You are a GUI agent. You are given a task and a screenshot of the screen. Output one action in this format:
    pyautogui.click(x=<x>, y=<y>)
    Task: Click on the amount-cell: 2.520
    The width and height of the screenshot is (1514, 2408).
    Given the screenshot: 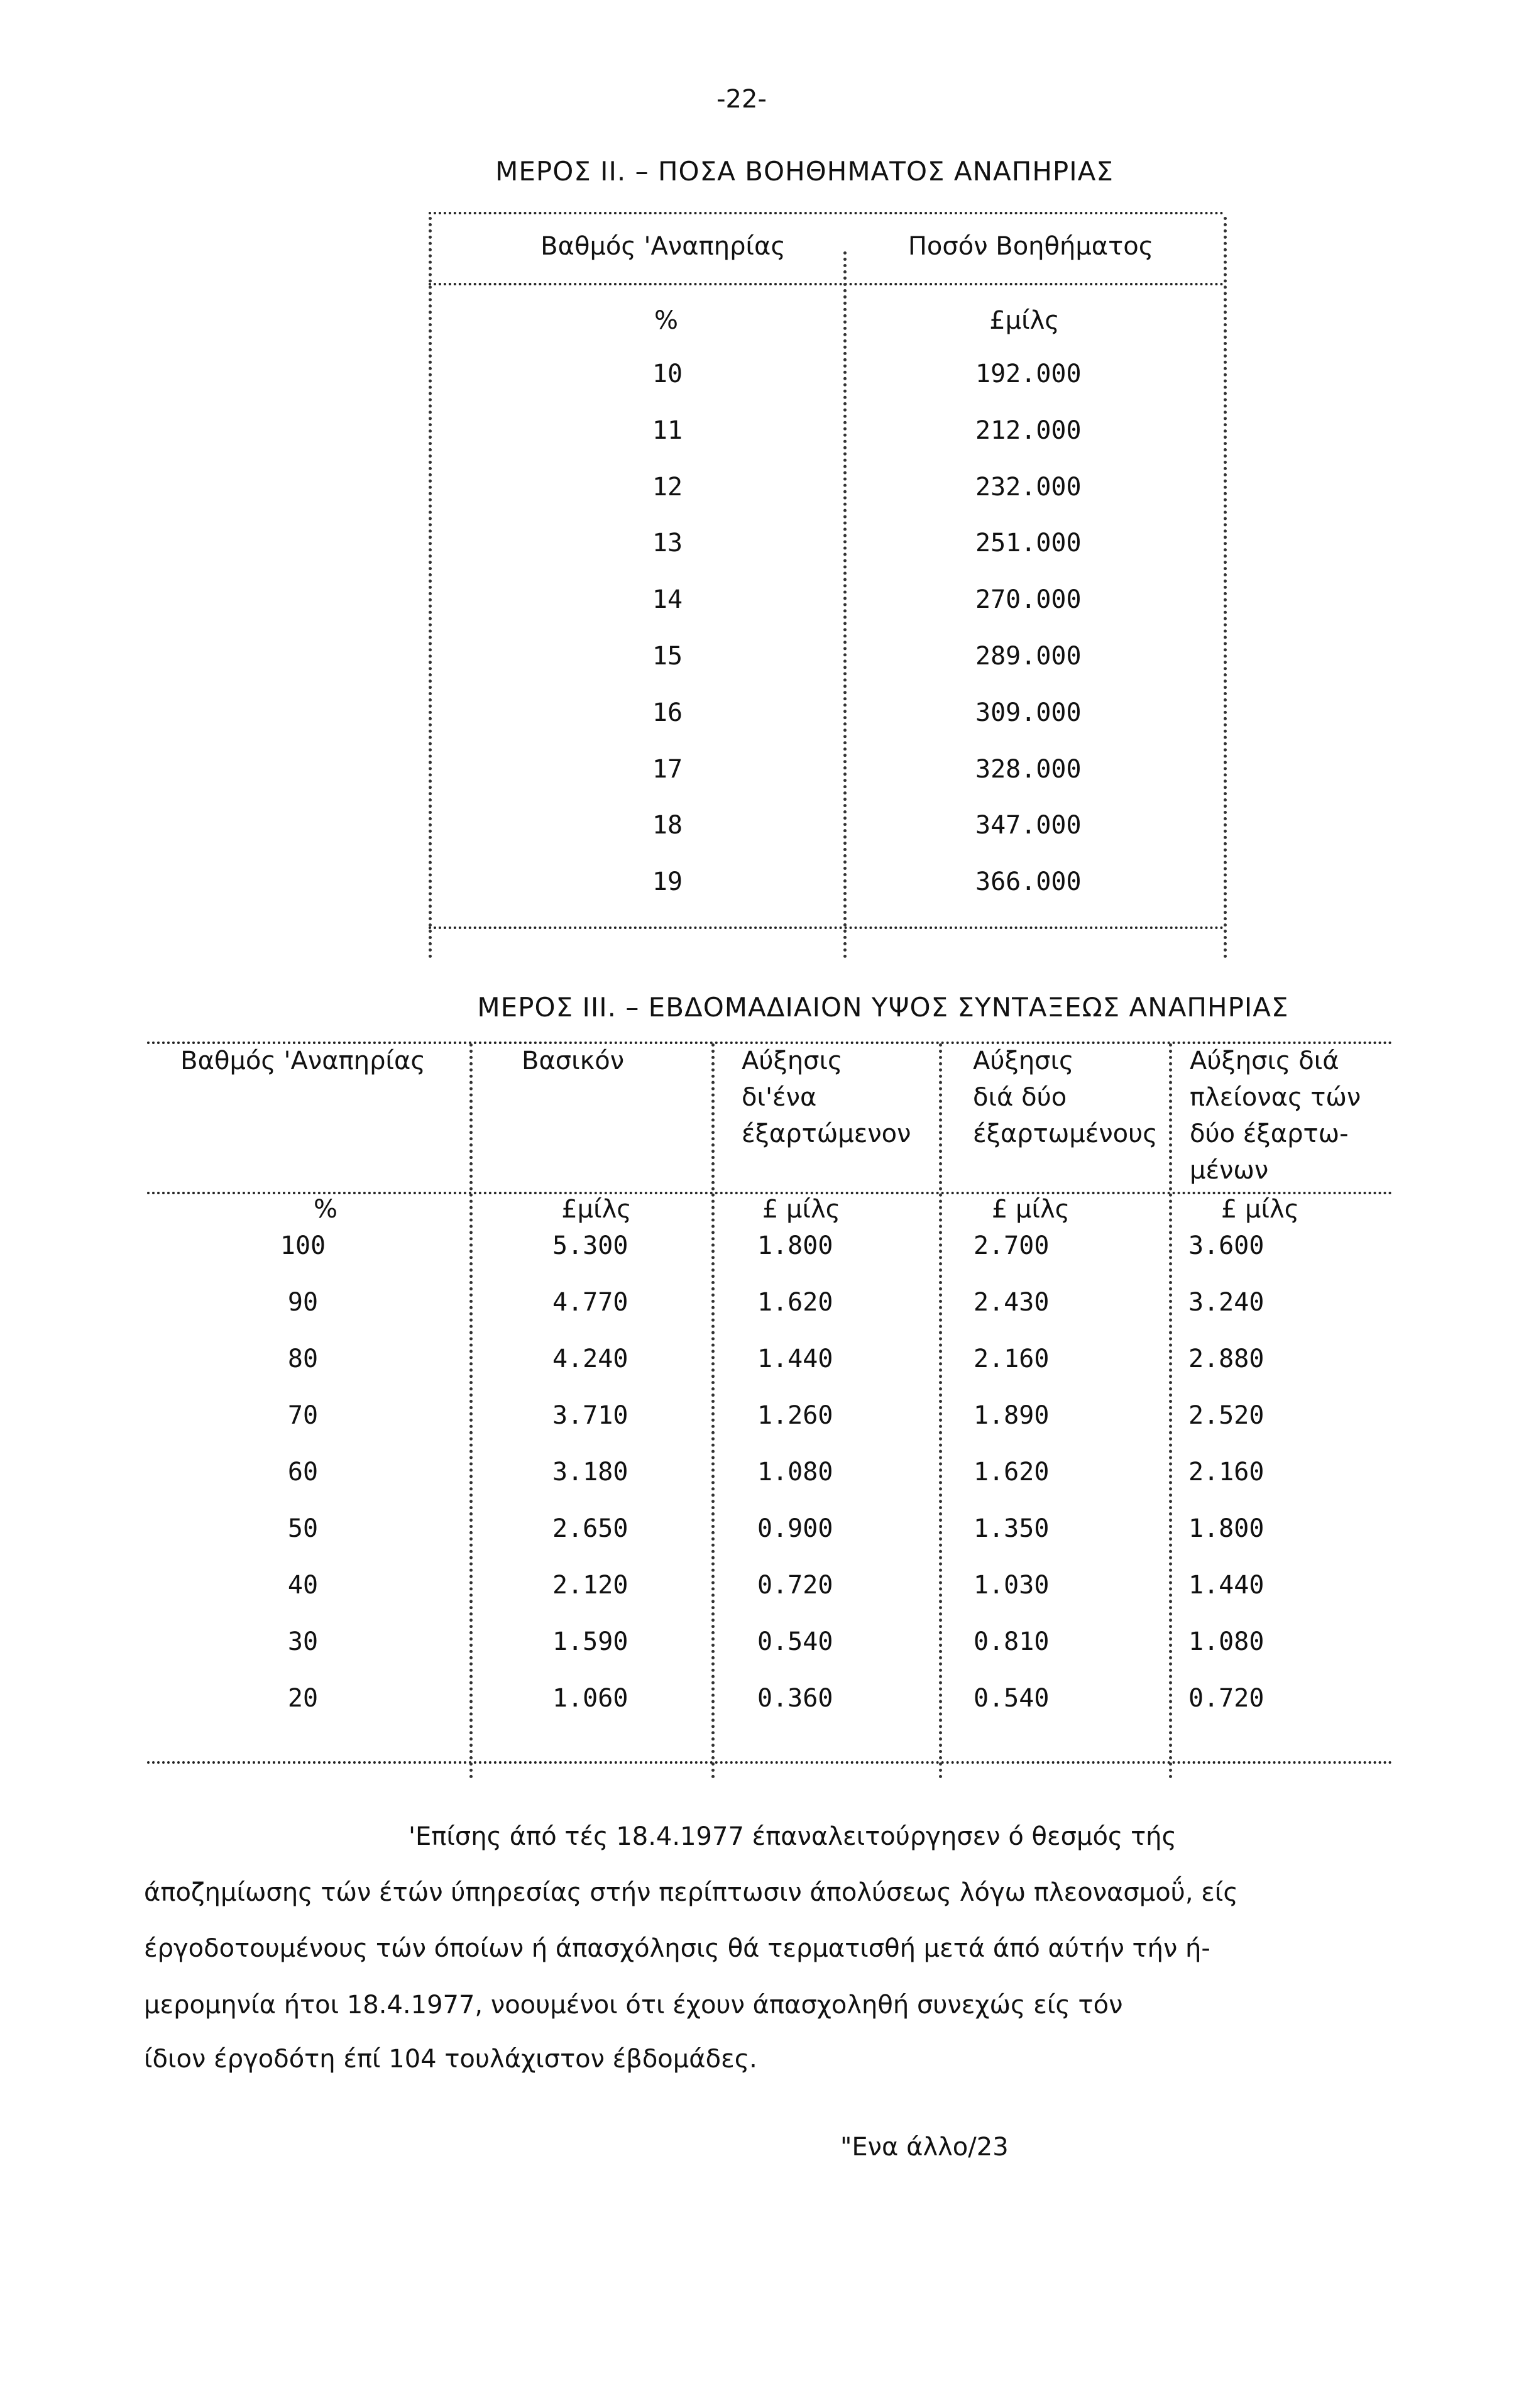 What is the action you would take?
    pyautogui.click(x=1226, y=1415)
    